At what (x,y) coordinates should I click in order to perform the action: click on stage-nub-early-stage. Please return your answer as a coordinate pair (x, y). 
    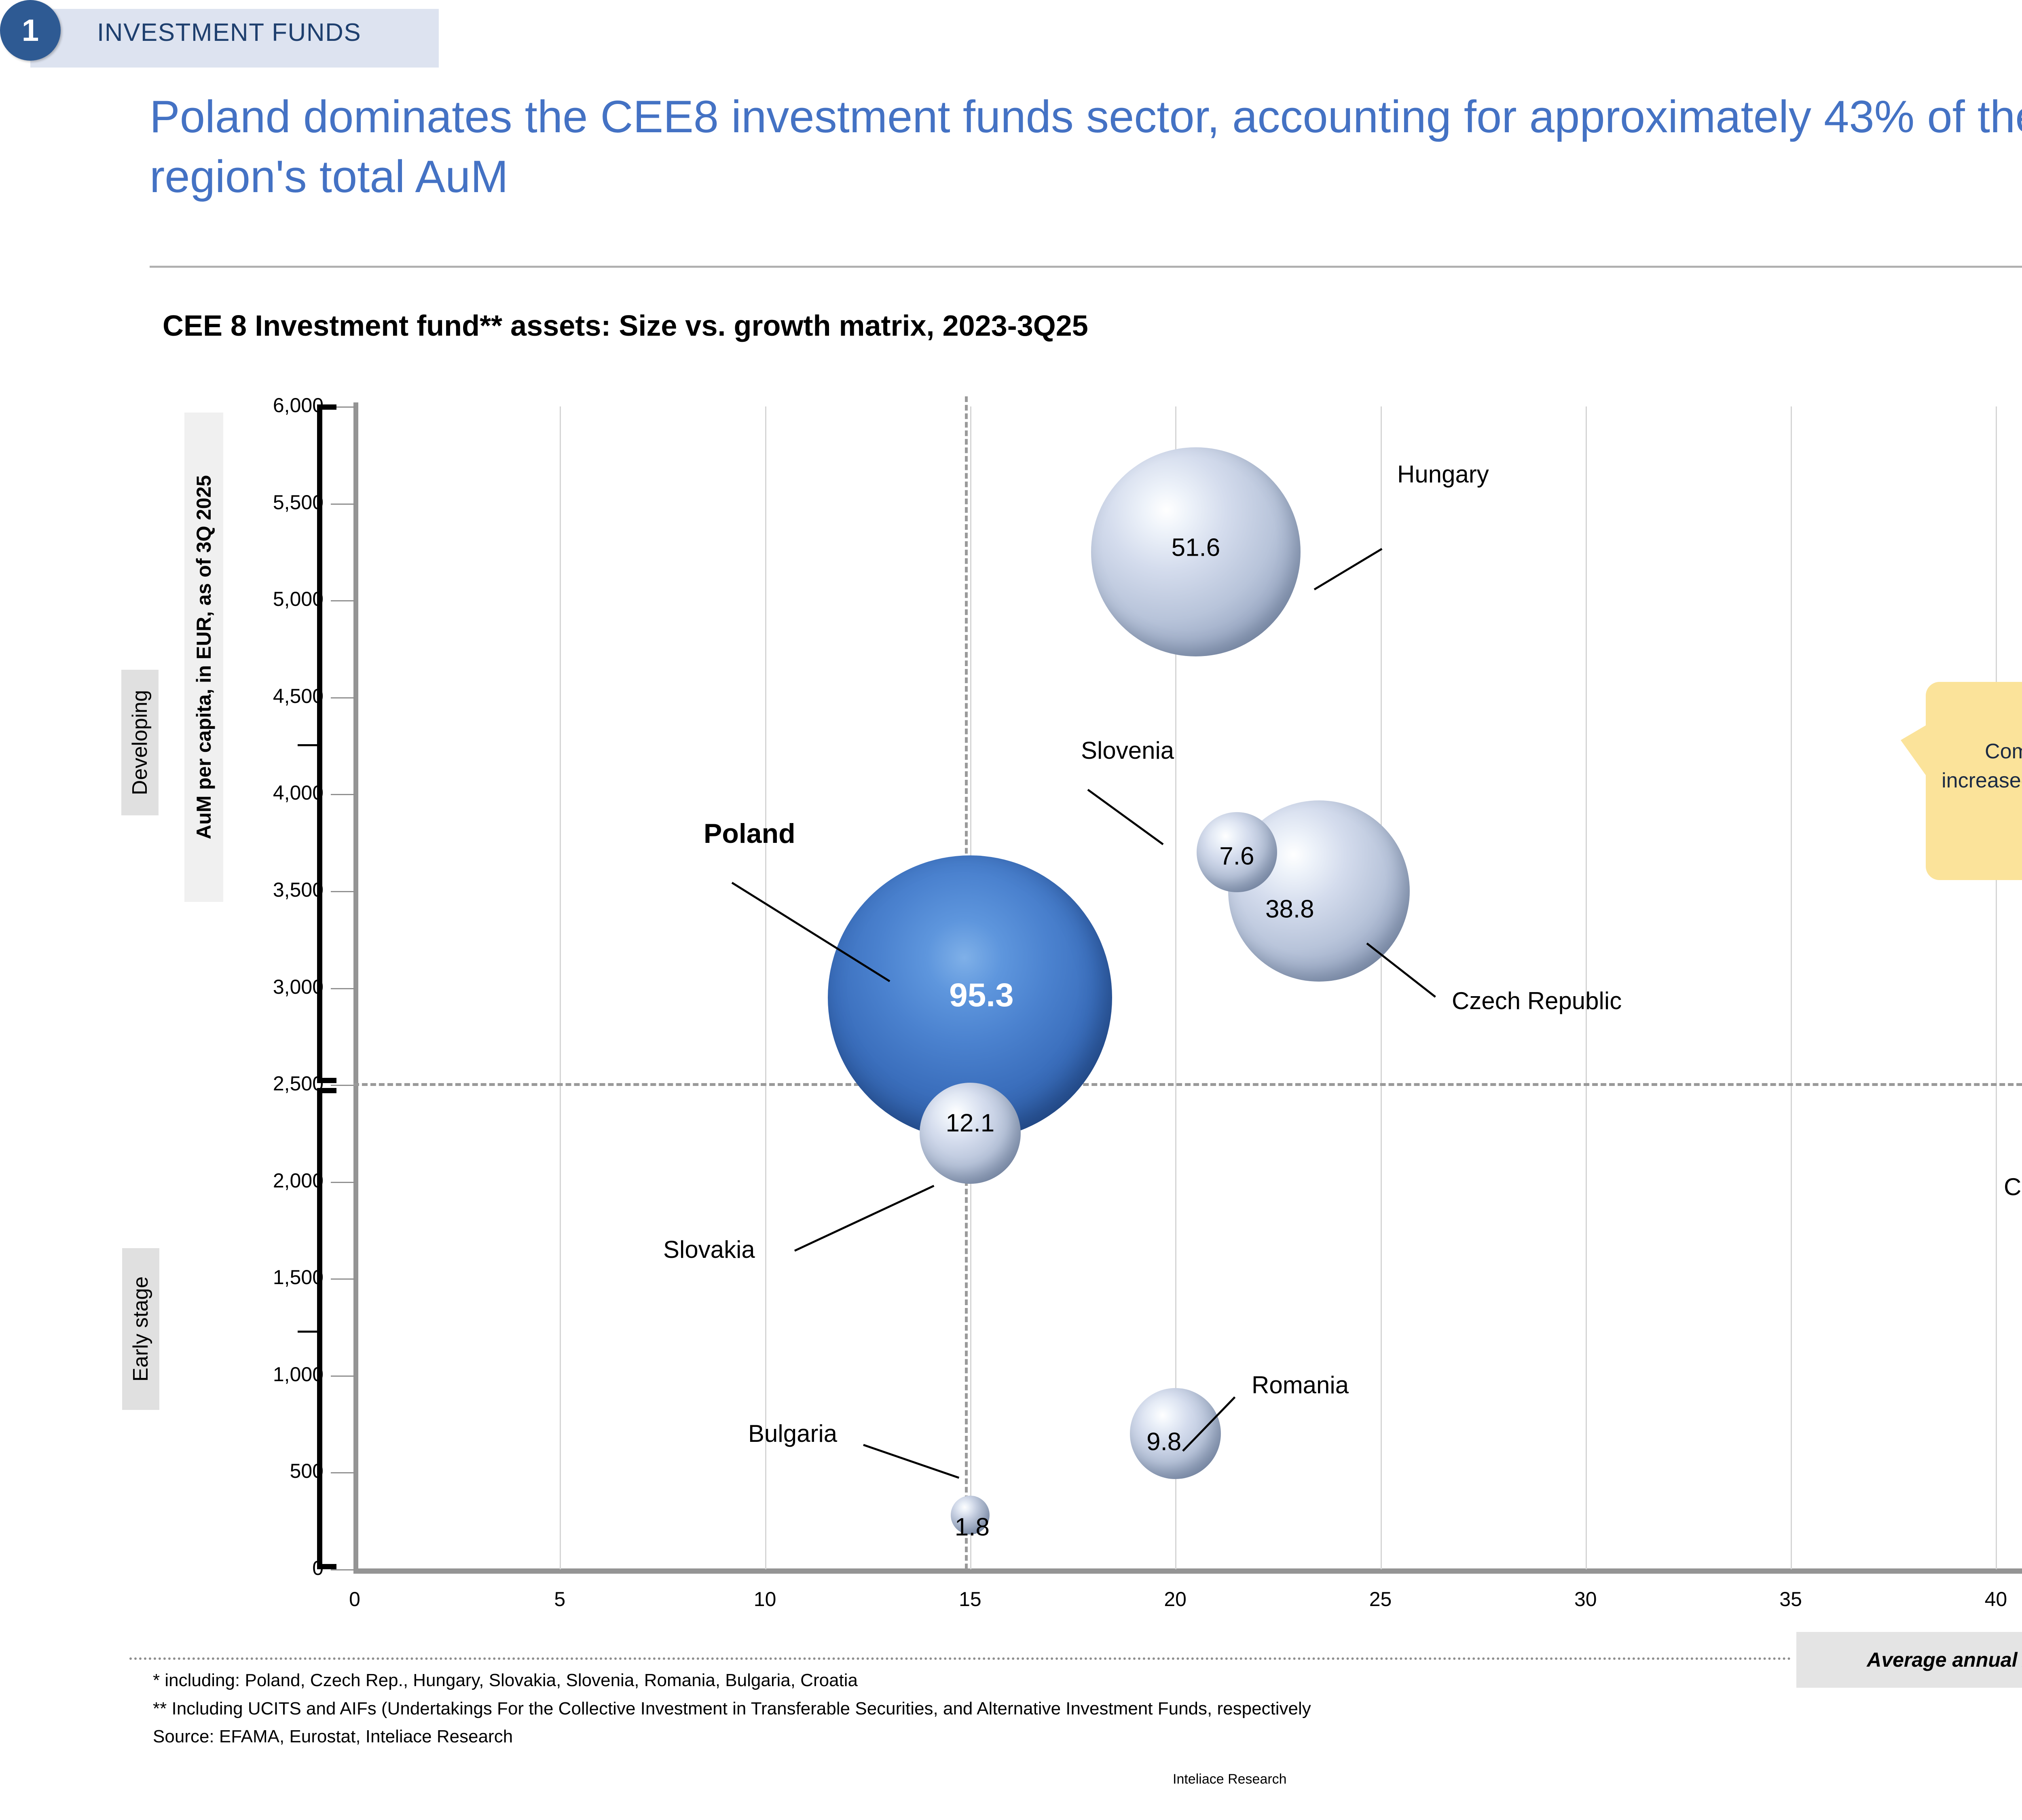
    Looking at the image, I should click on (307, 1332).